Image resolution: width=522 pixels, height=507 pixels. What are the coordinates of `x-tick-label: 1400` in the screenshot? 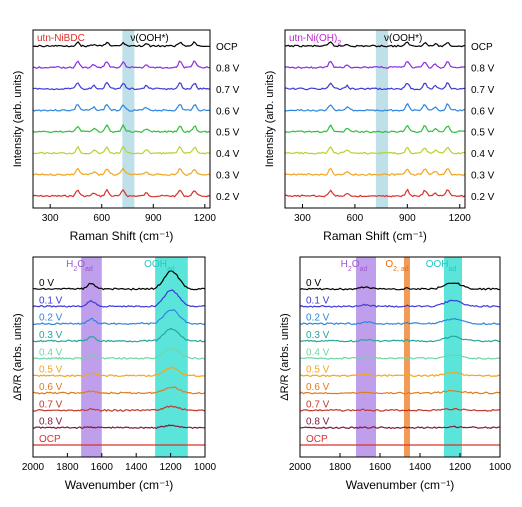 It's located at (420, 467).